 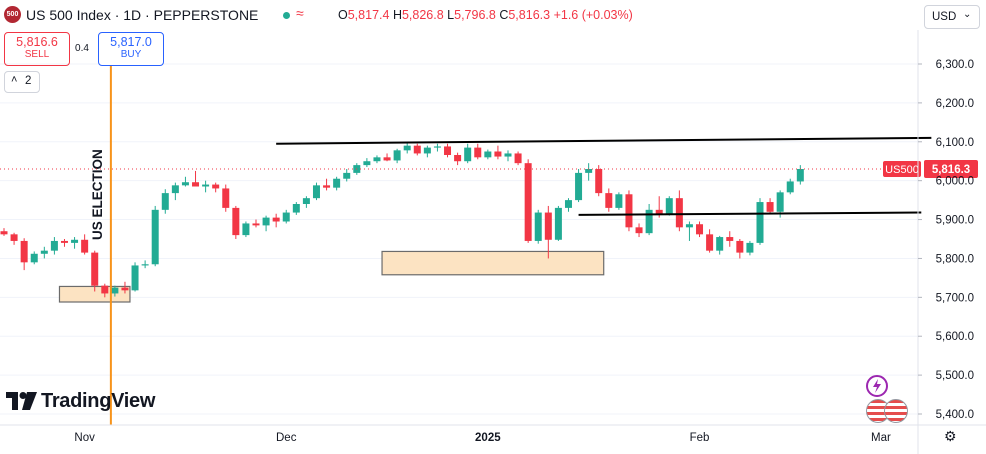 I want to click on us-flag-icon, so click(x=896, y=411).